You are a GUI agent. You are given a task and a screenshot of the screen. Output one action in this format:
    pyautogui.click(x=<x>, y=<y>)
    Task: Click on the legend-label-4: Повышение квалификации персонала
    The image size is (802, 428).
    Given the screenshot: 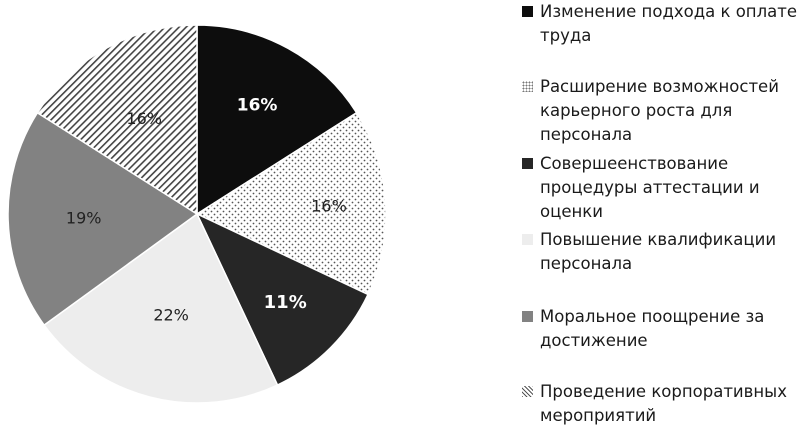 What is the action you would take?
    pyautogui.click(x=658, y=251)
    